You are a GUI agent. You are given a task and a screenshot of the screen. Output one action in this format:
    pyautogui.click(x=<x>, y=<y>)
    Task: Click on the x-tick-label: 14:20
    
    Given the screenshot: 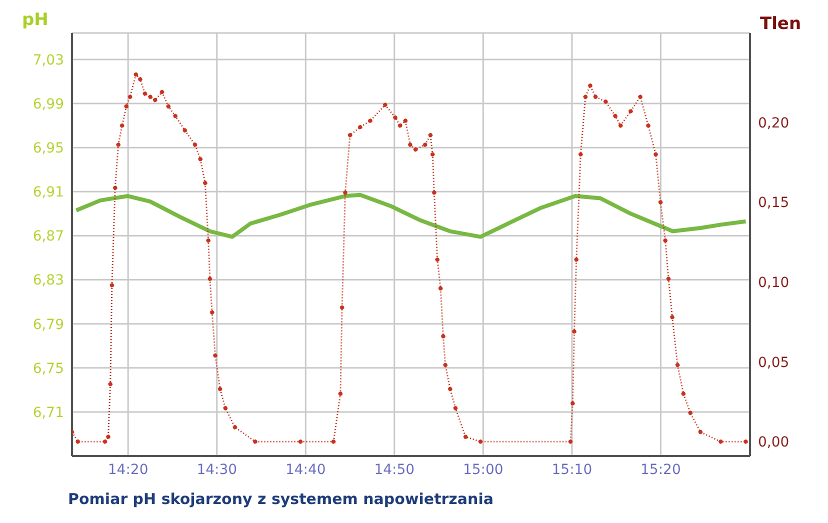 What is the action you would take?
    pyautogui.click(x=128, y=470)
    